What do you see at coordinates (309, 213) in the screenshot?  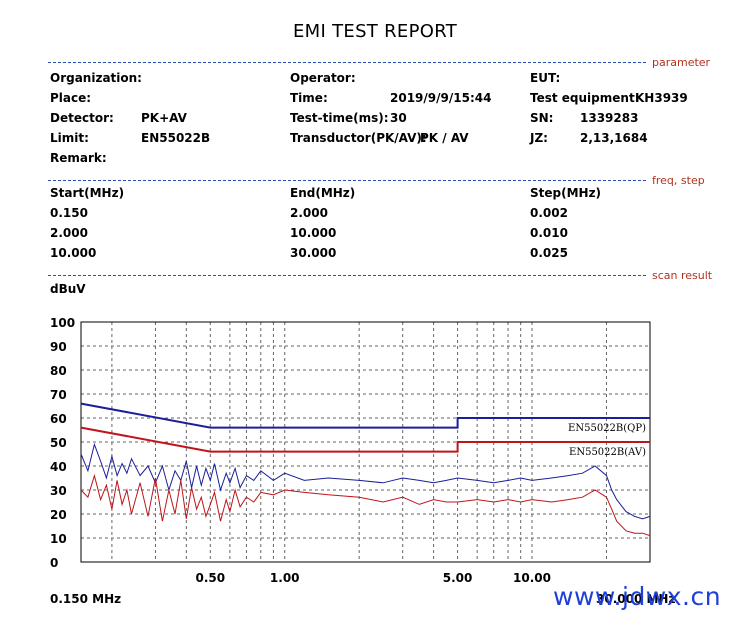 I see `freq-row-1-end: 2.000` at bounding box center [309, 213].